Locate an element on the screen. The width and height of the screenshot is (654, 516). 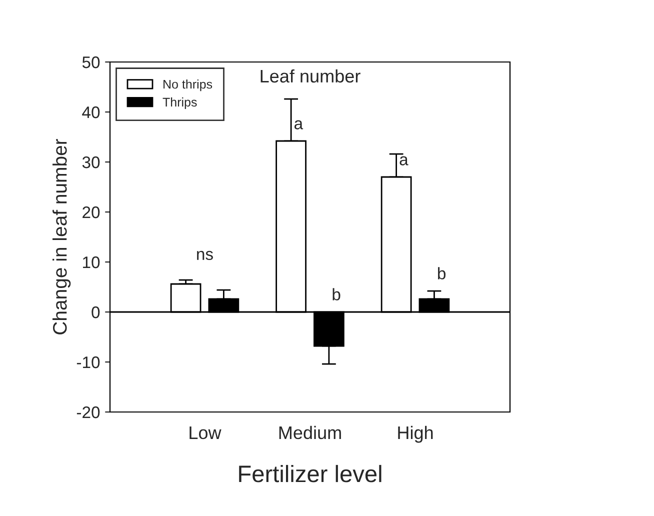
y-tick-label: 0 is located at coordinates (96, 312).